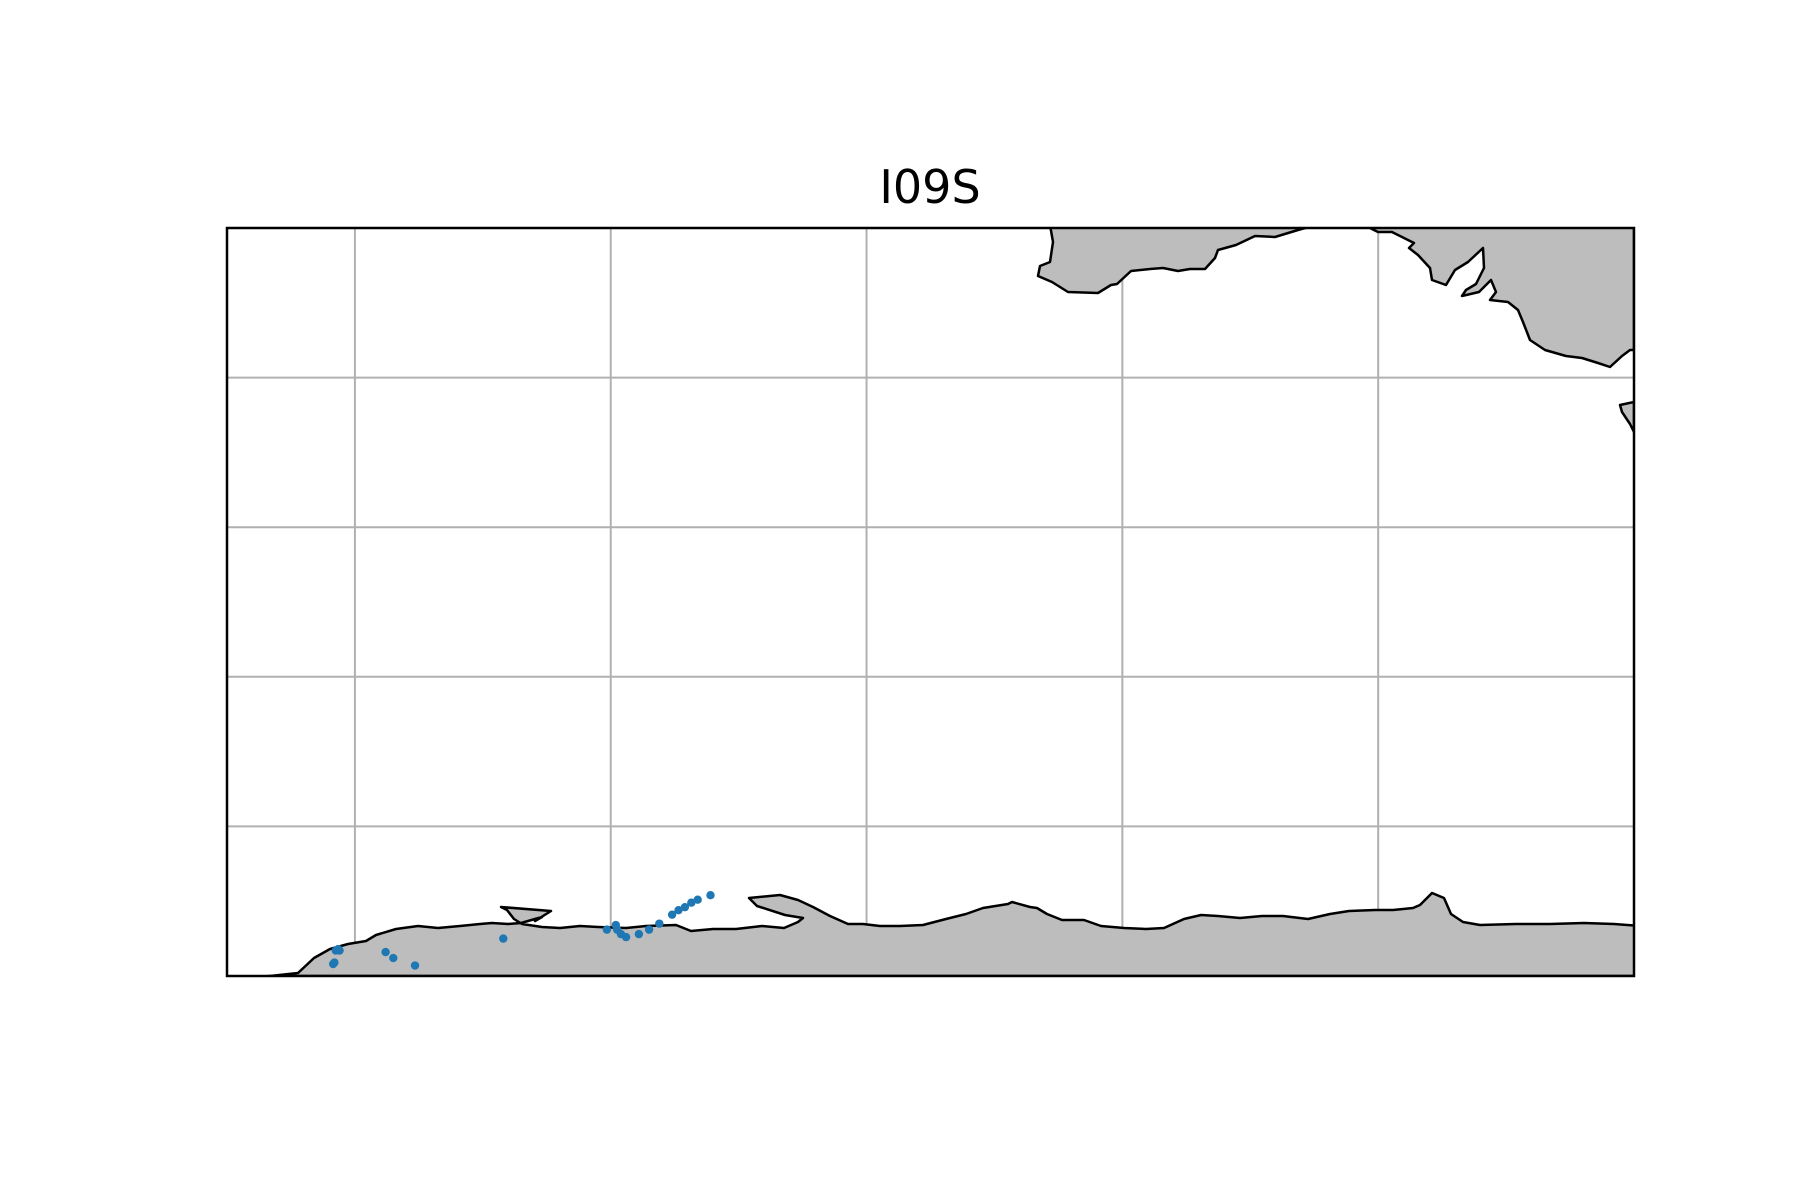  I want to click on station-markers, so click(521, 930).